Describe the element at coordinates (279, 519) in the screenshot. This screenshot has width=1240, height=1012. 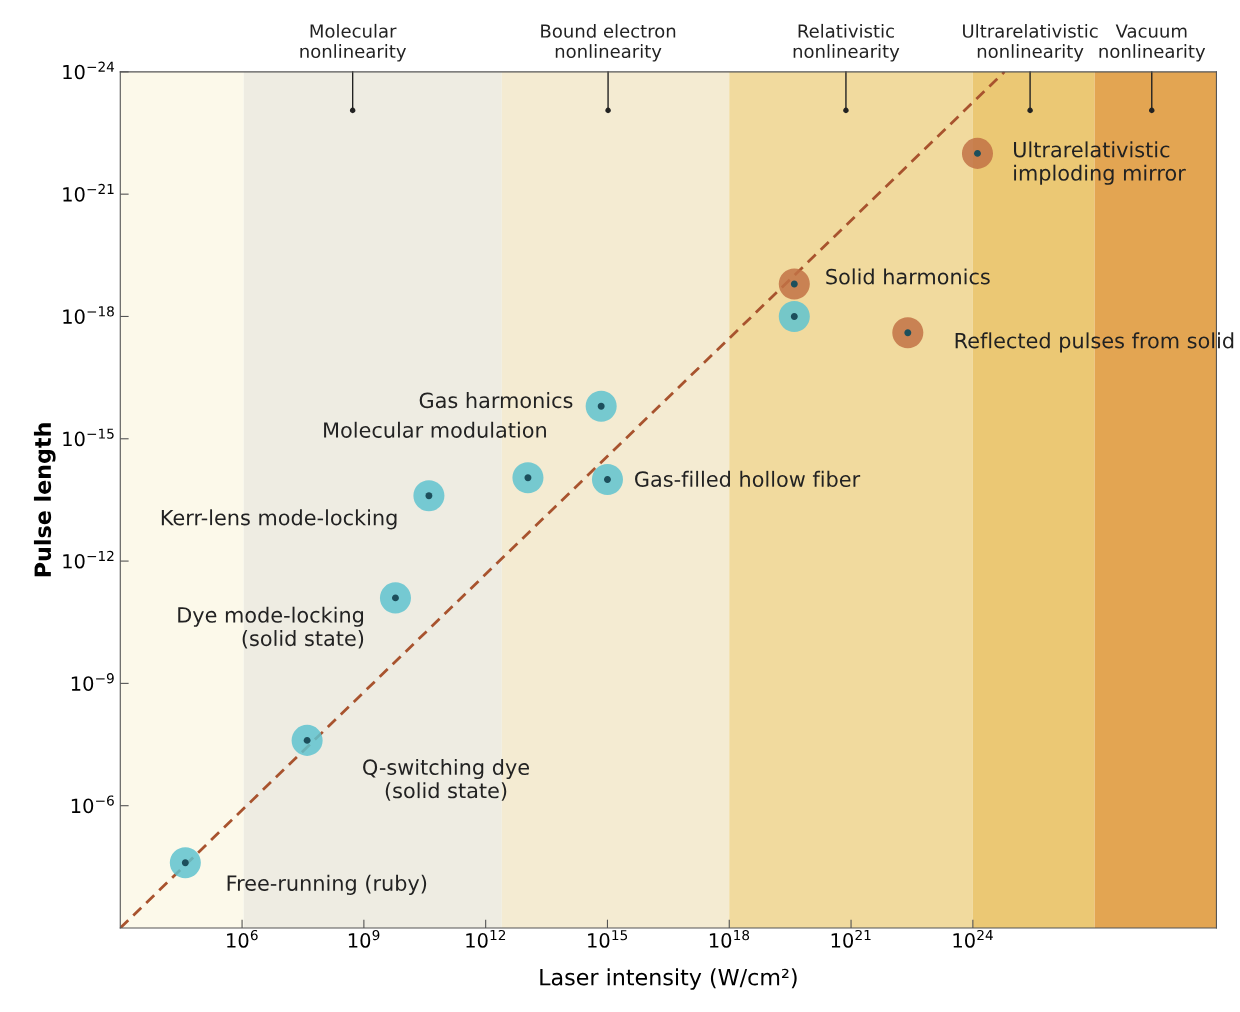
I see `annotation: Kerr-lens mode-locking` at that location.